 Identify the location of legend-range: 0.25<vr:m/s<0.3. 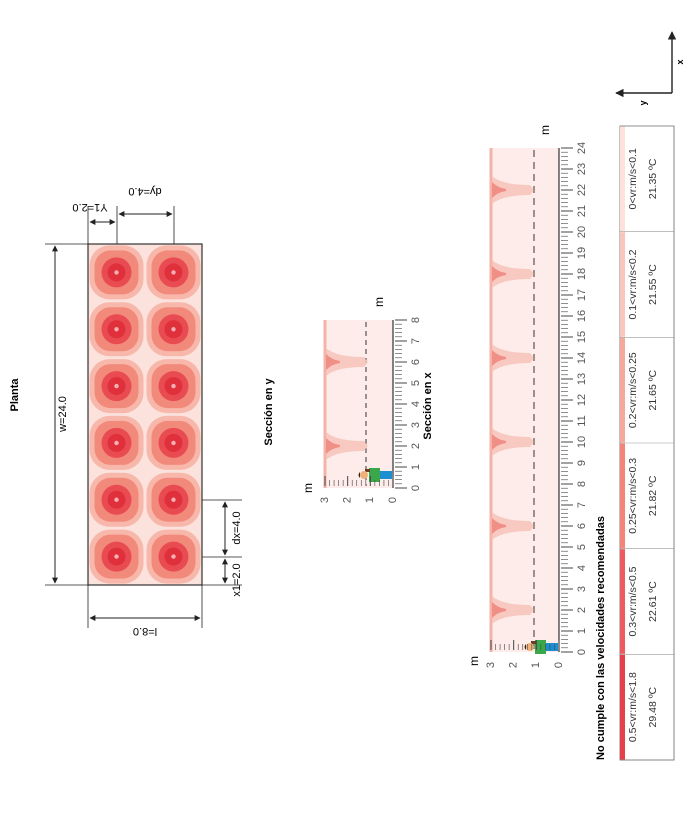
(633, 496).